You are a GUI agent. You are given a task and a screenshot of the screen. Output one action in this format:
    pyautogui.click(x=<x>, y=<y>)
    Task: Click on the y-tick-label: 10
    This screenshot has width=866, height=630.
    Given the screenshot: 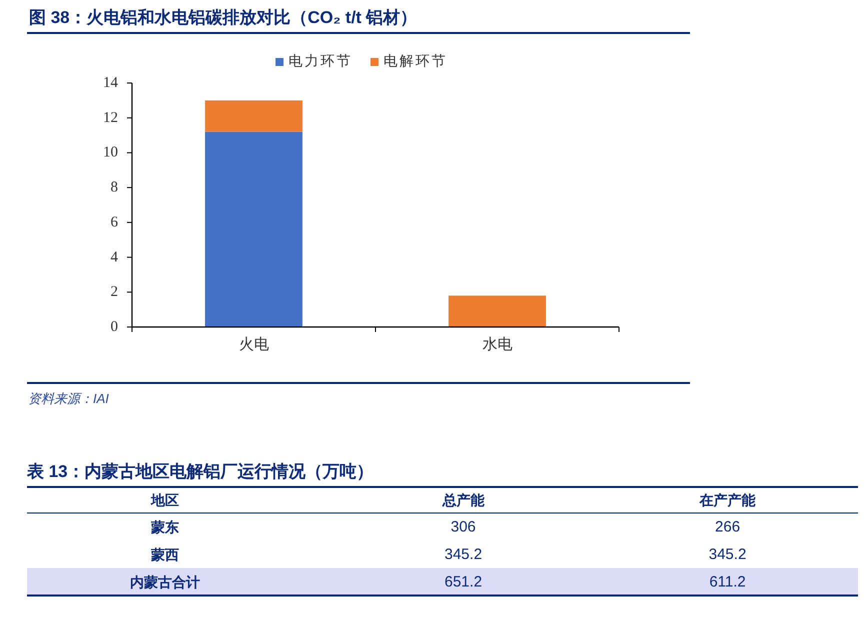 What is the action you would take?
    pyautogui.click(x=110, y=152)
    